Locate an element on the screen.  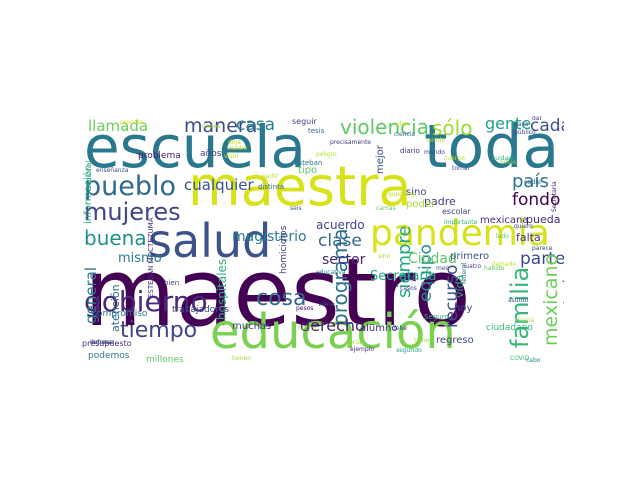
word-salud: salud is located at coordinates (210, 241).